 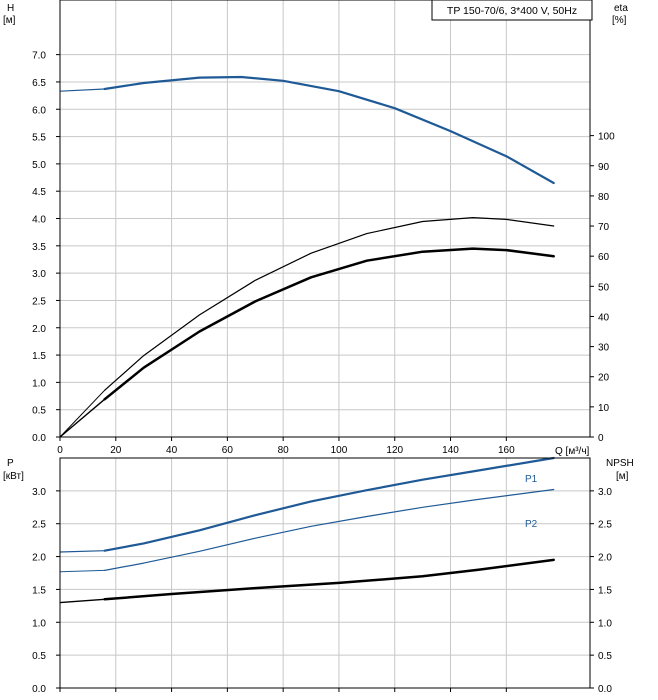 What do you see at coordinates (284, 450) in the screenshot?
I see `x-tick-label: 80` at bounding box center [284, 450].